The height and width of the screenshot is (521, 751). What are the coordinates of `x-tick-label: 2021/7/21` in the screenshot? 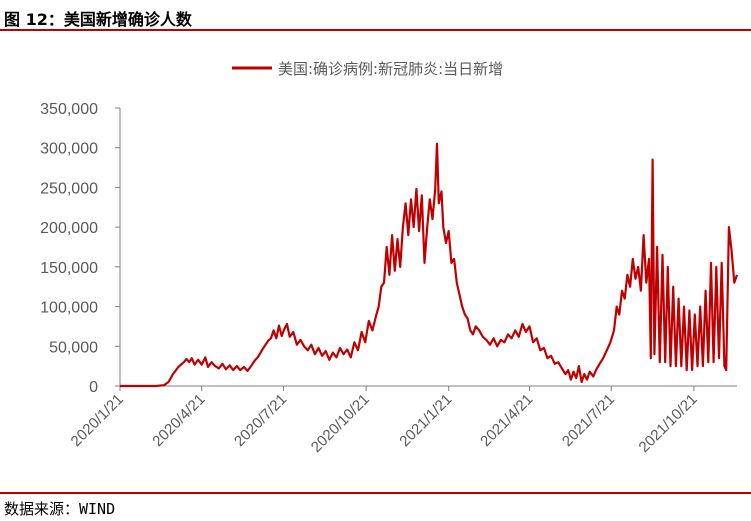 It's located at (588, 420).